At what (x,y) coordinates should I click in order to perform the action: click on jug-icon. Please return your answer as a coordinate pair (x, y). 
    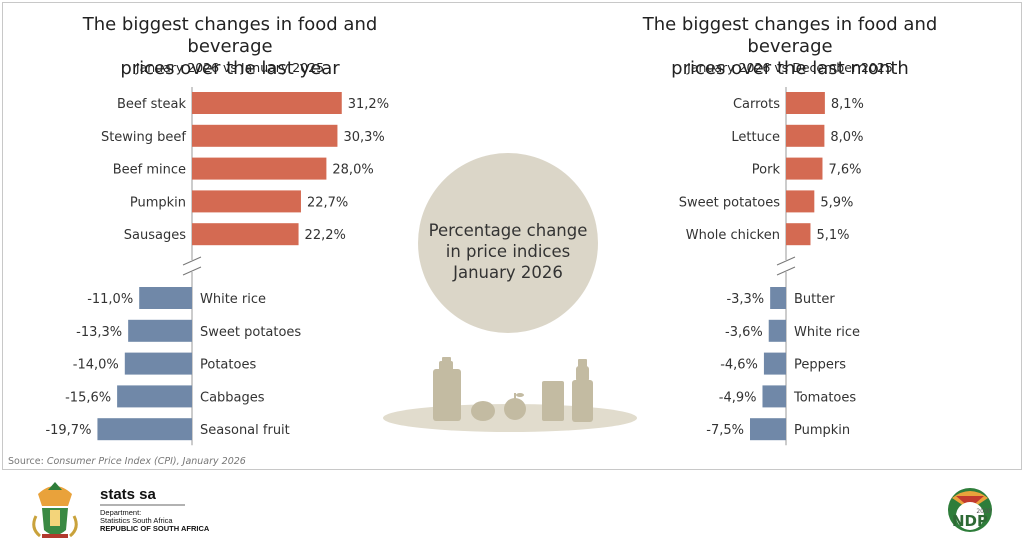
    Looking at the image, I should click on (447, 389).